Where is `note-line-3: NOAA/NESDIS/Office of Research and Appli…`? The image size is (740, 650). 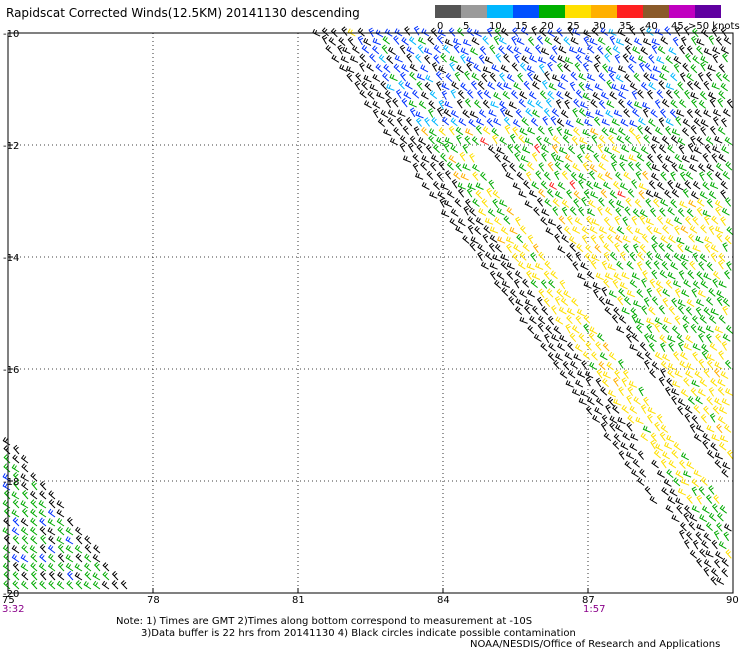
note-line-3: NOAA/NESDIS/Office of Research and Appli… is located at coordinates (595, 644).